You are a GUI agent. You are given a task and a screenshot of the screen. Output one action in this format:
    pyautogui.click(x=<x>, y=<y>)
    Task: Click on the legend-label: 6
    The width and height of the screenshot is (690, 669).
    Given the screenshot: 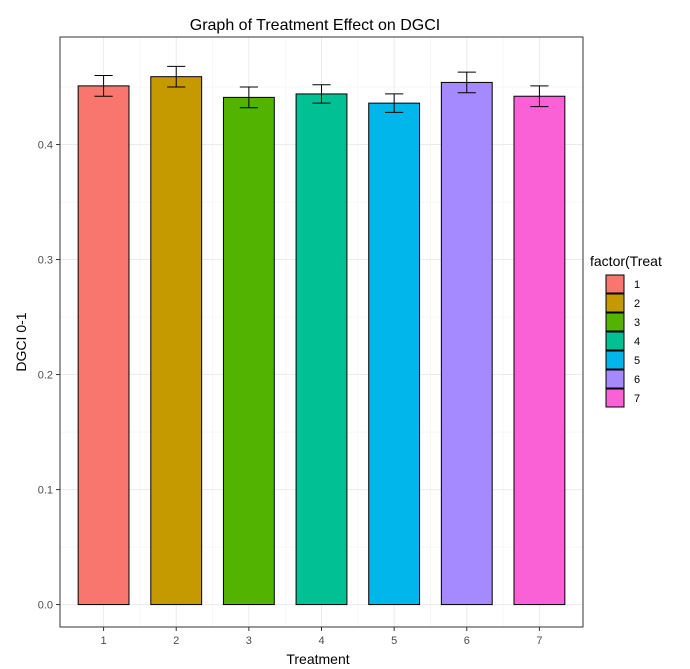 What is the action you would take?
    pyautogui.click(x=637, y=380)
    